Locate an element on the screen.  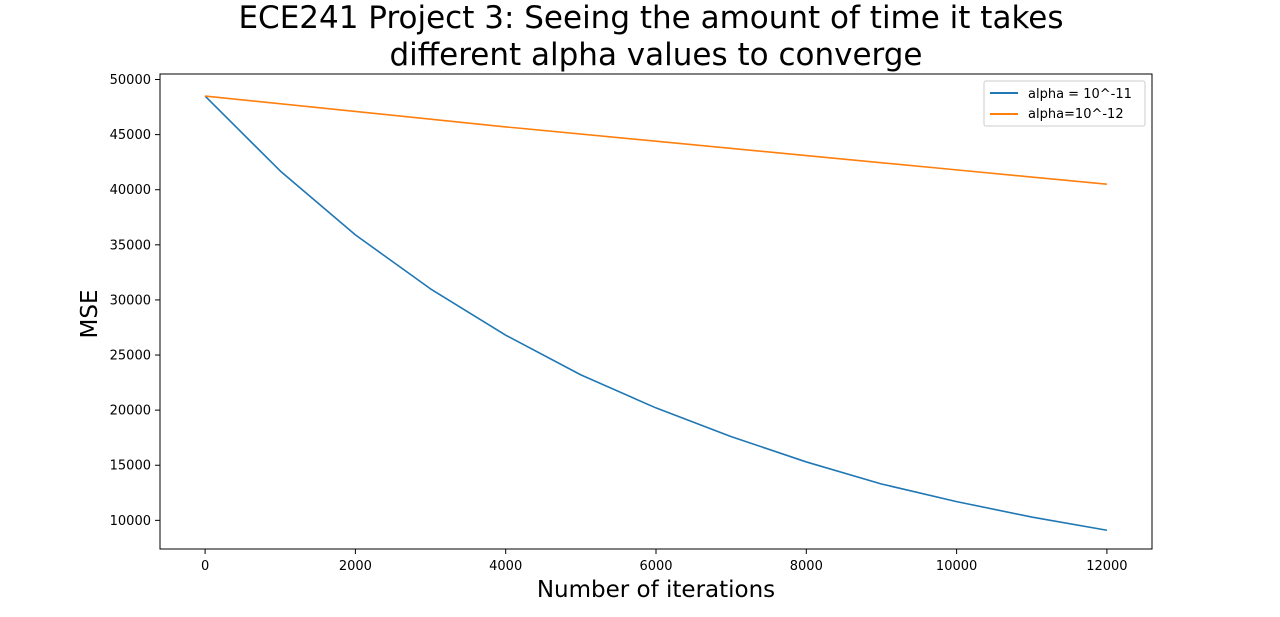
y-tick-label: 50000 is located at coordinates (130, 80).